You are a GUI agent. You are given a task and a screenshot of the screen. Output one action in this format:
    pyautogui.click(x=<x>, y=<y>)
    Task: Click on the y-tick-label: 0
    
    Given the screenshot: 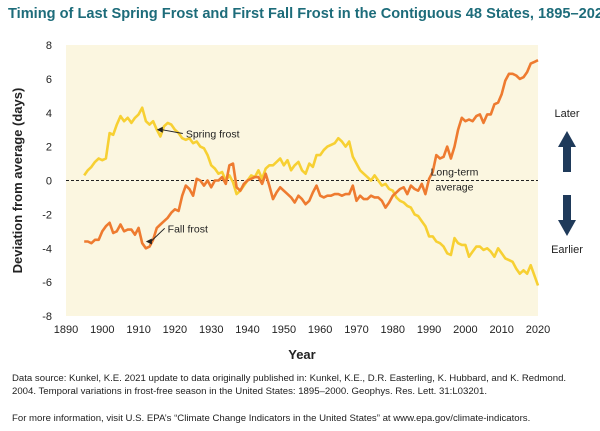 What is the action you would take?
    pyautogui.click(x=49, y=182)
    